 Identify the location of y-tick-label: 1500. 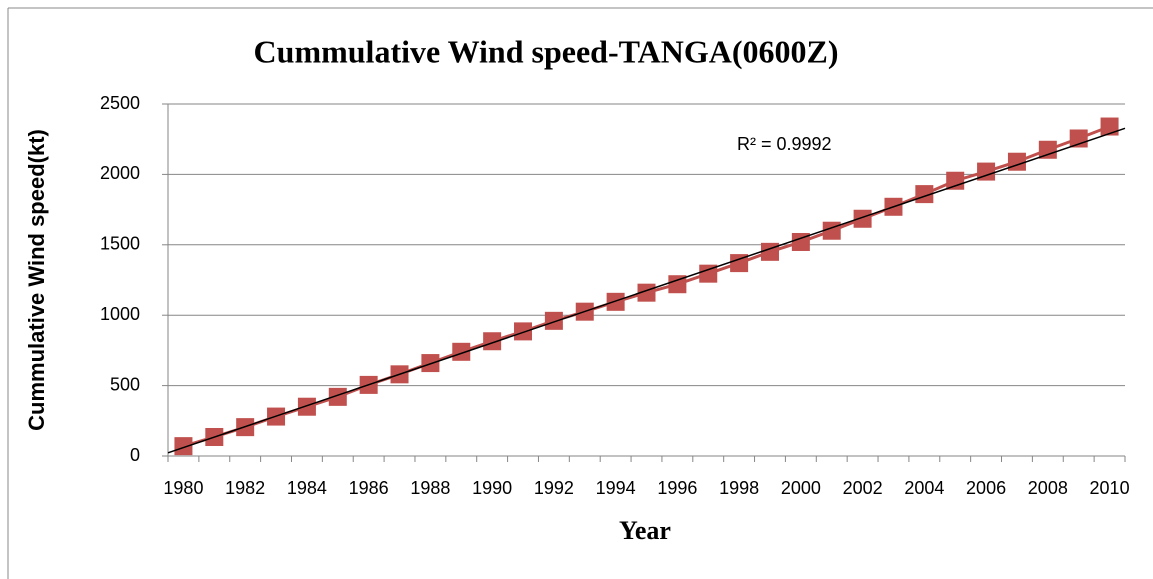
(120, 244).